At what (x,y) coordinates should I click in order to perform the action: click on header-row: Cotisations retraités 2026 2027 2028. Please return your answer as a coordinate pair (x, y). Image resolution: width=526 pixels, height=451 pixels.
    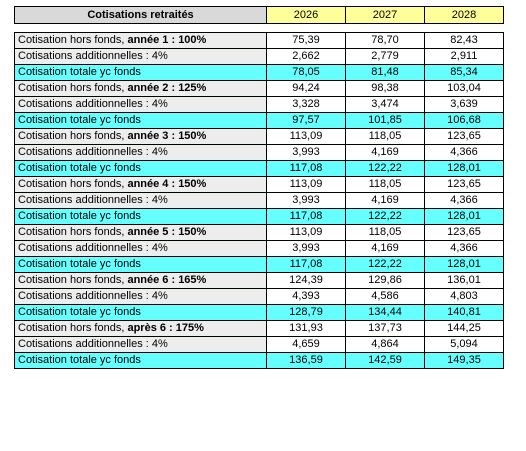
    Looking at the image, I should click on (259, 15).